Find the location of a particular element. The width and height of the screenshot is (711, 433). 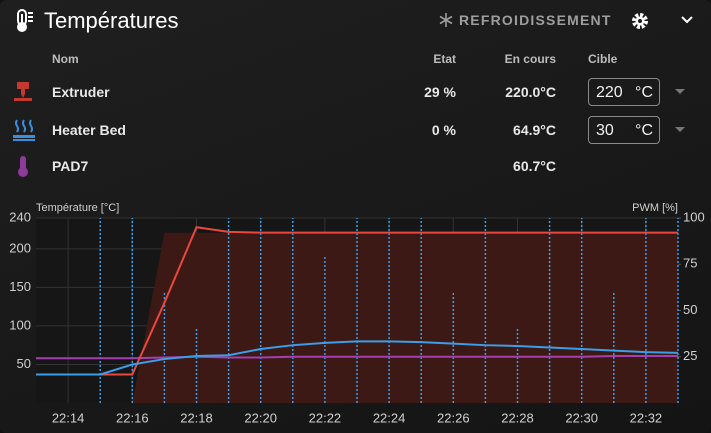

x-tick-label: 22:32 is located at coordinates (646, 417).